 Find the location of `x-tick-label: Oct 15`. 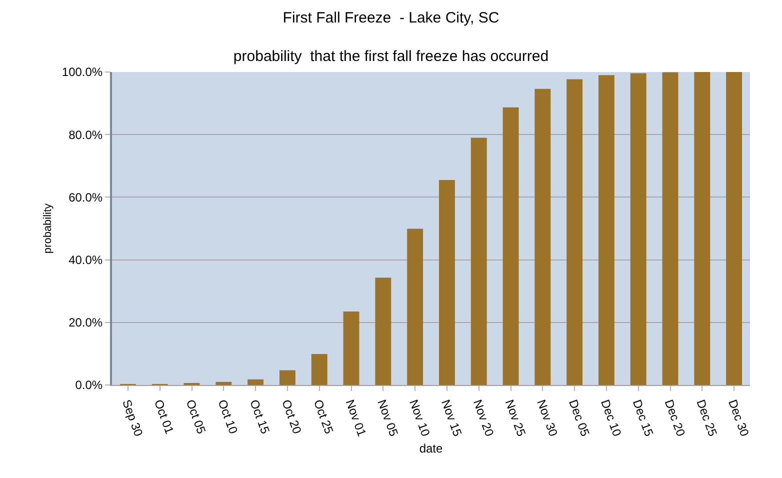

x-tick-label: Oct 15 is located at coordinates (259, 417).